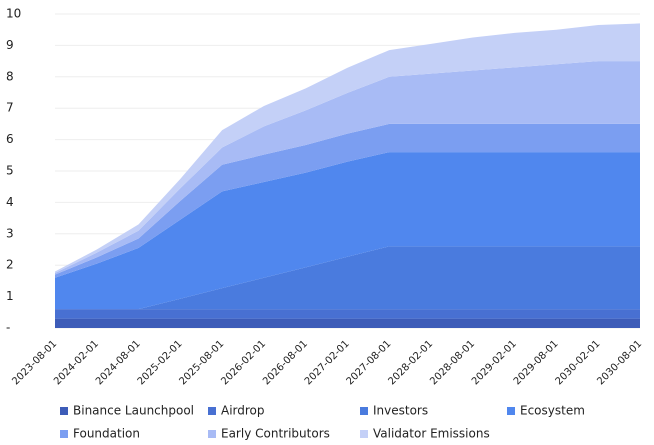  I want to click on legend-label: Airdrop, so click(243, 411).